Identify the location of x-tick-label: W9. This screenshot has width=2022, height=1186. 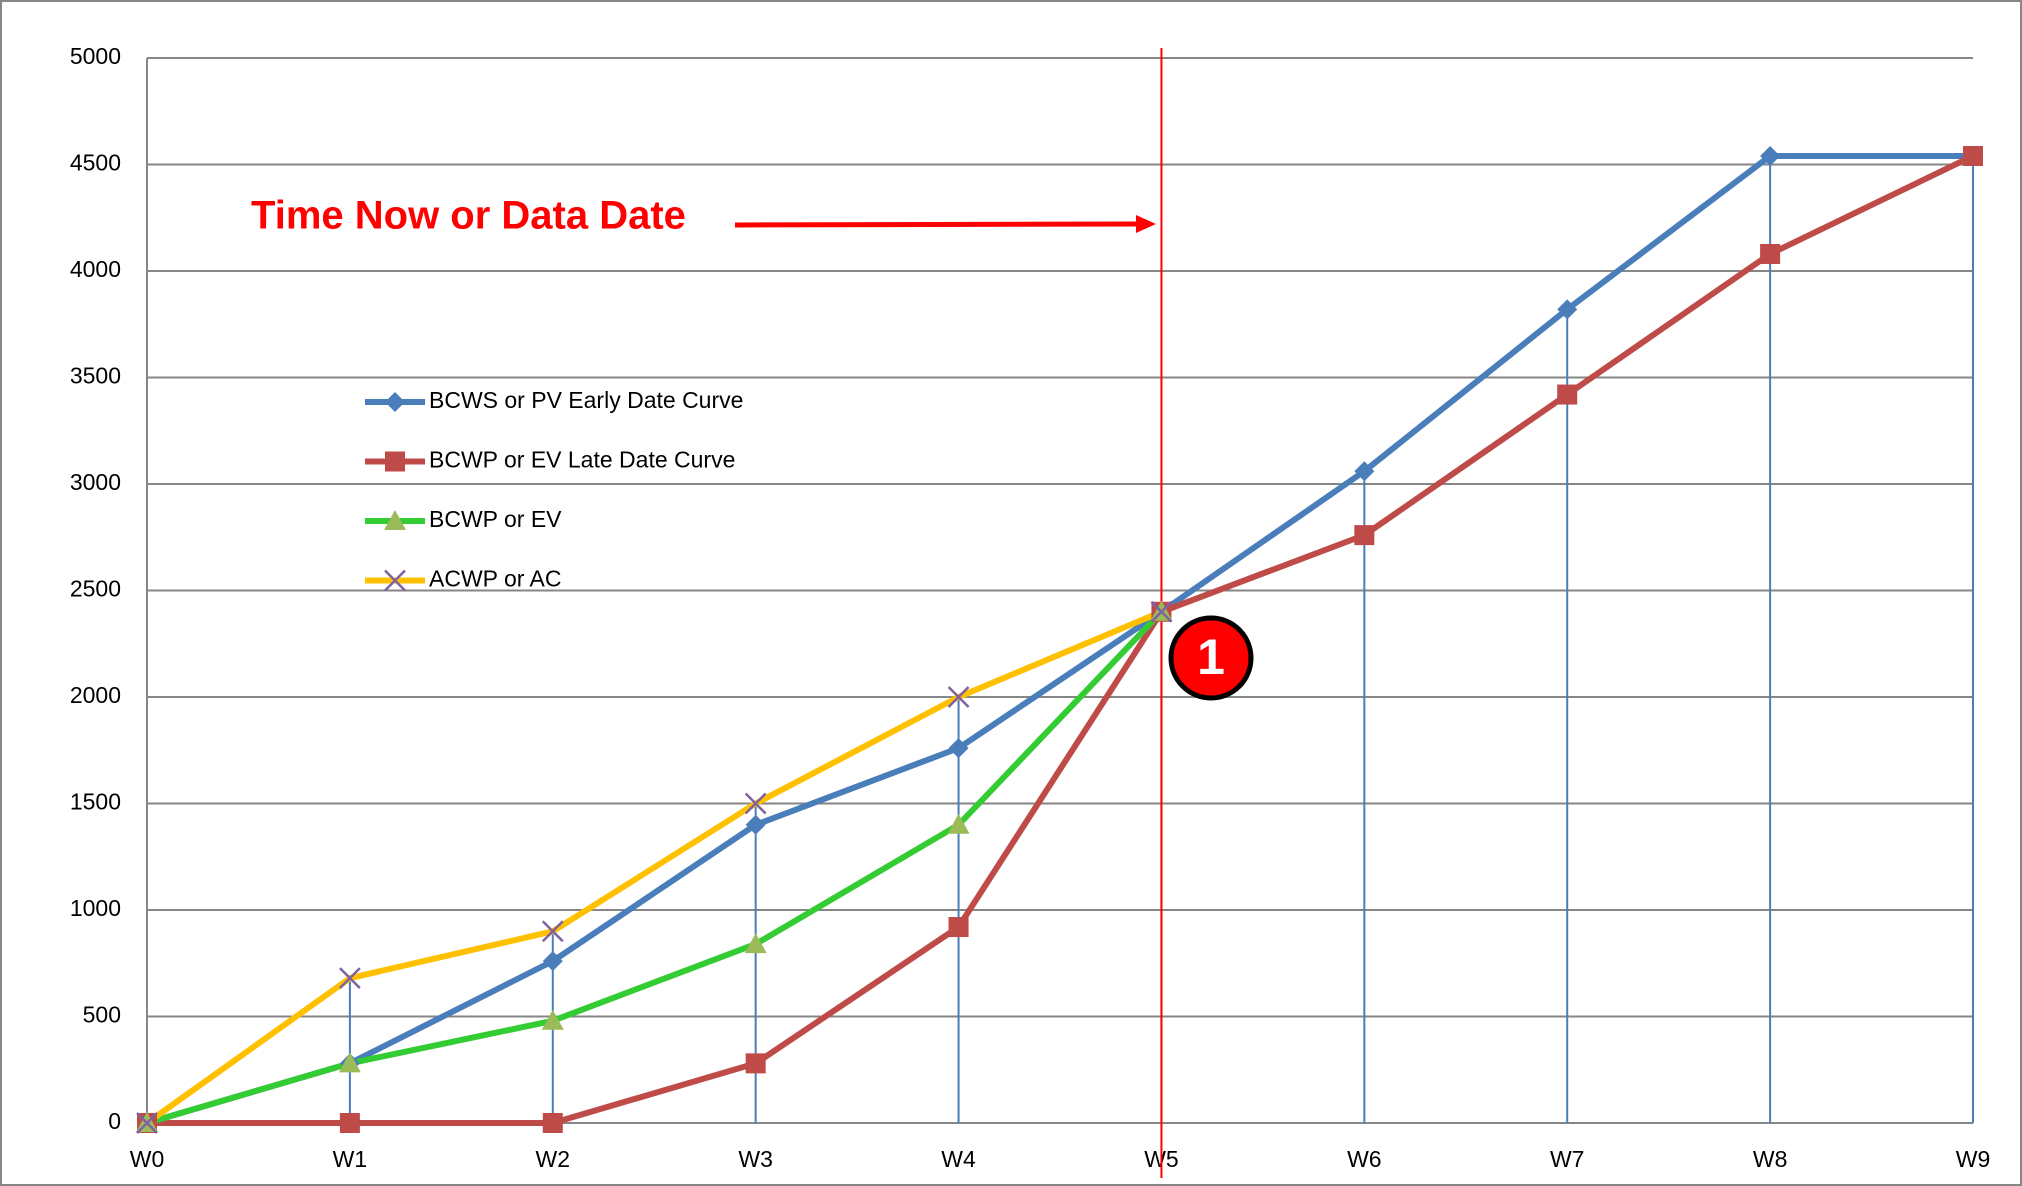
(1973, 1159).